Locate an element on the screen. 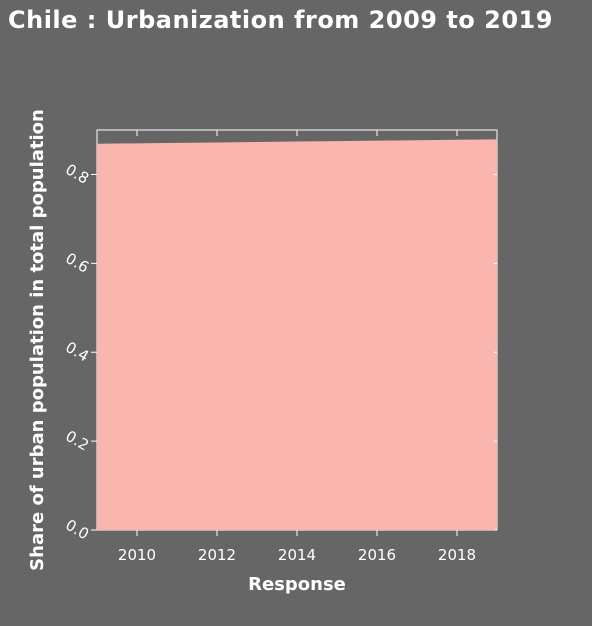 The width and height of the screenshot is (592, 626). x-tick-label: 2018 is located at coordinates (457, 555).